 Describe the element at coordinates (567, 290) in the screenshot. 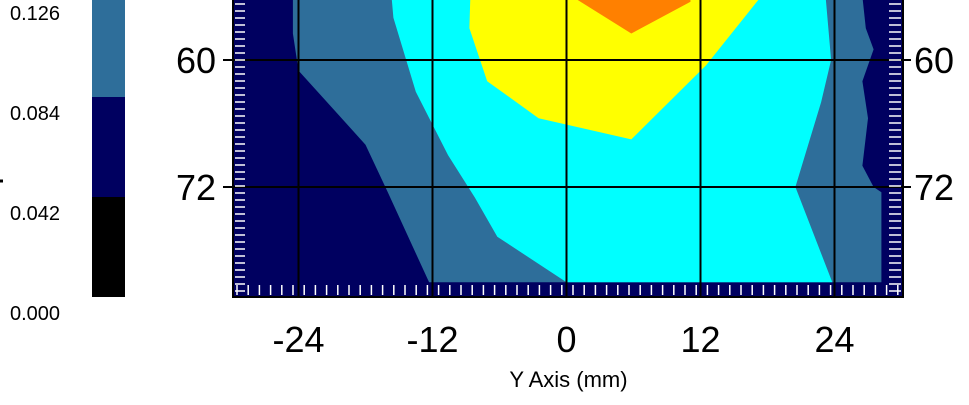

I see `bottom-tick-marks` at that location.